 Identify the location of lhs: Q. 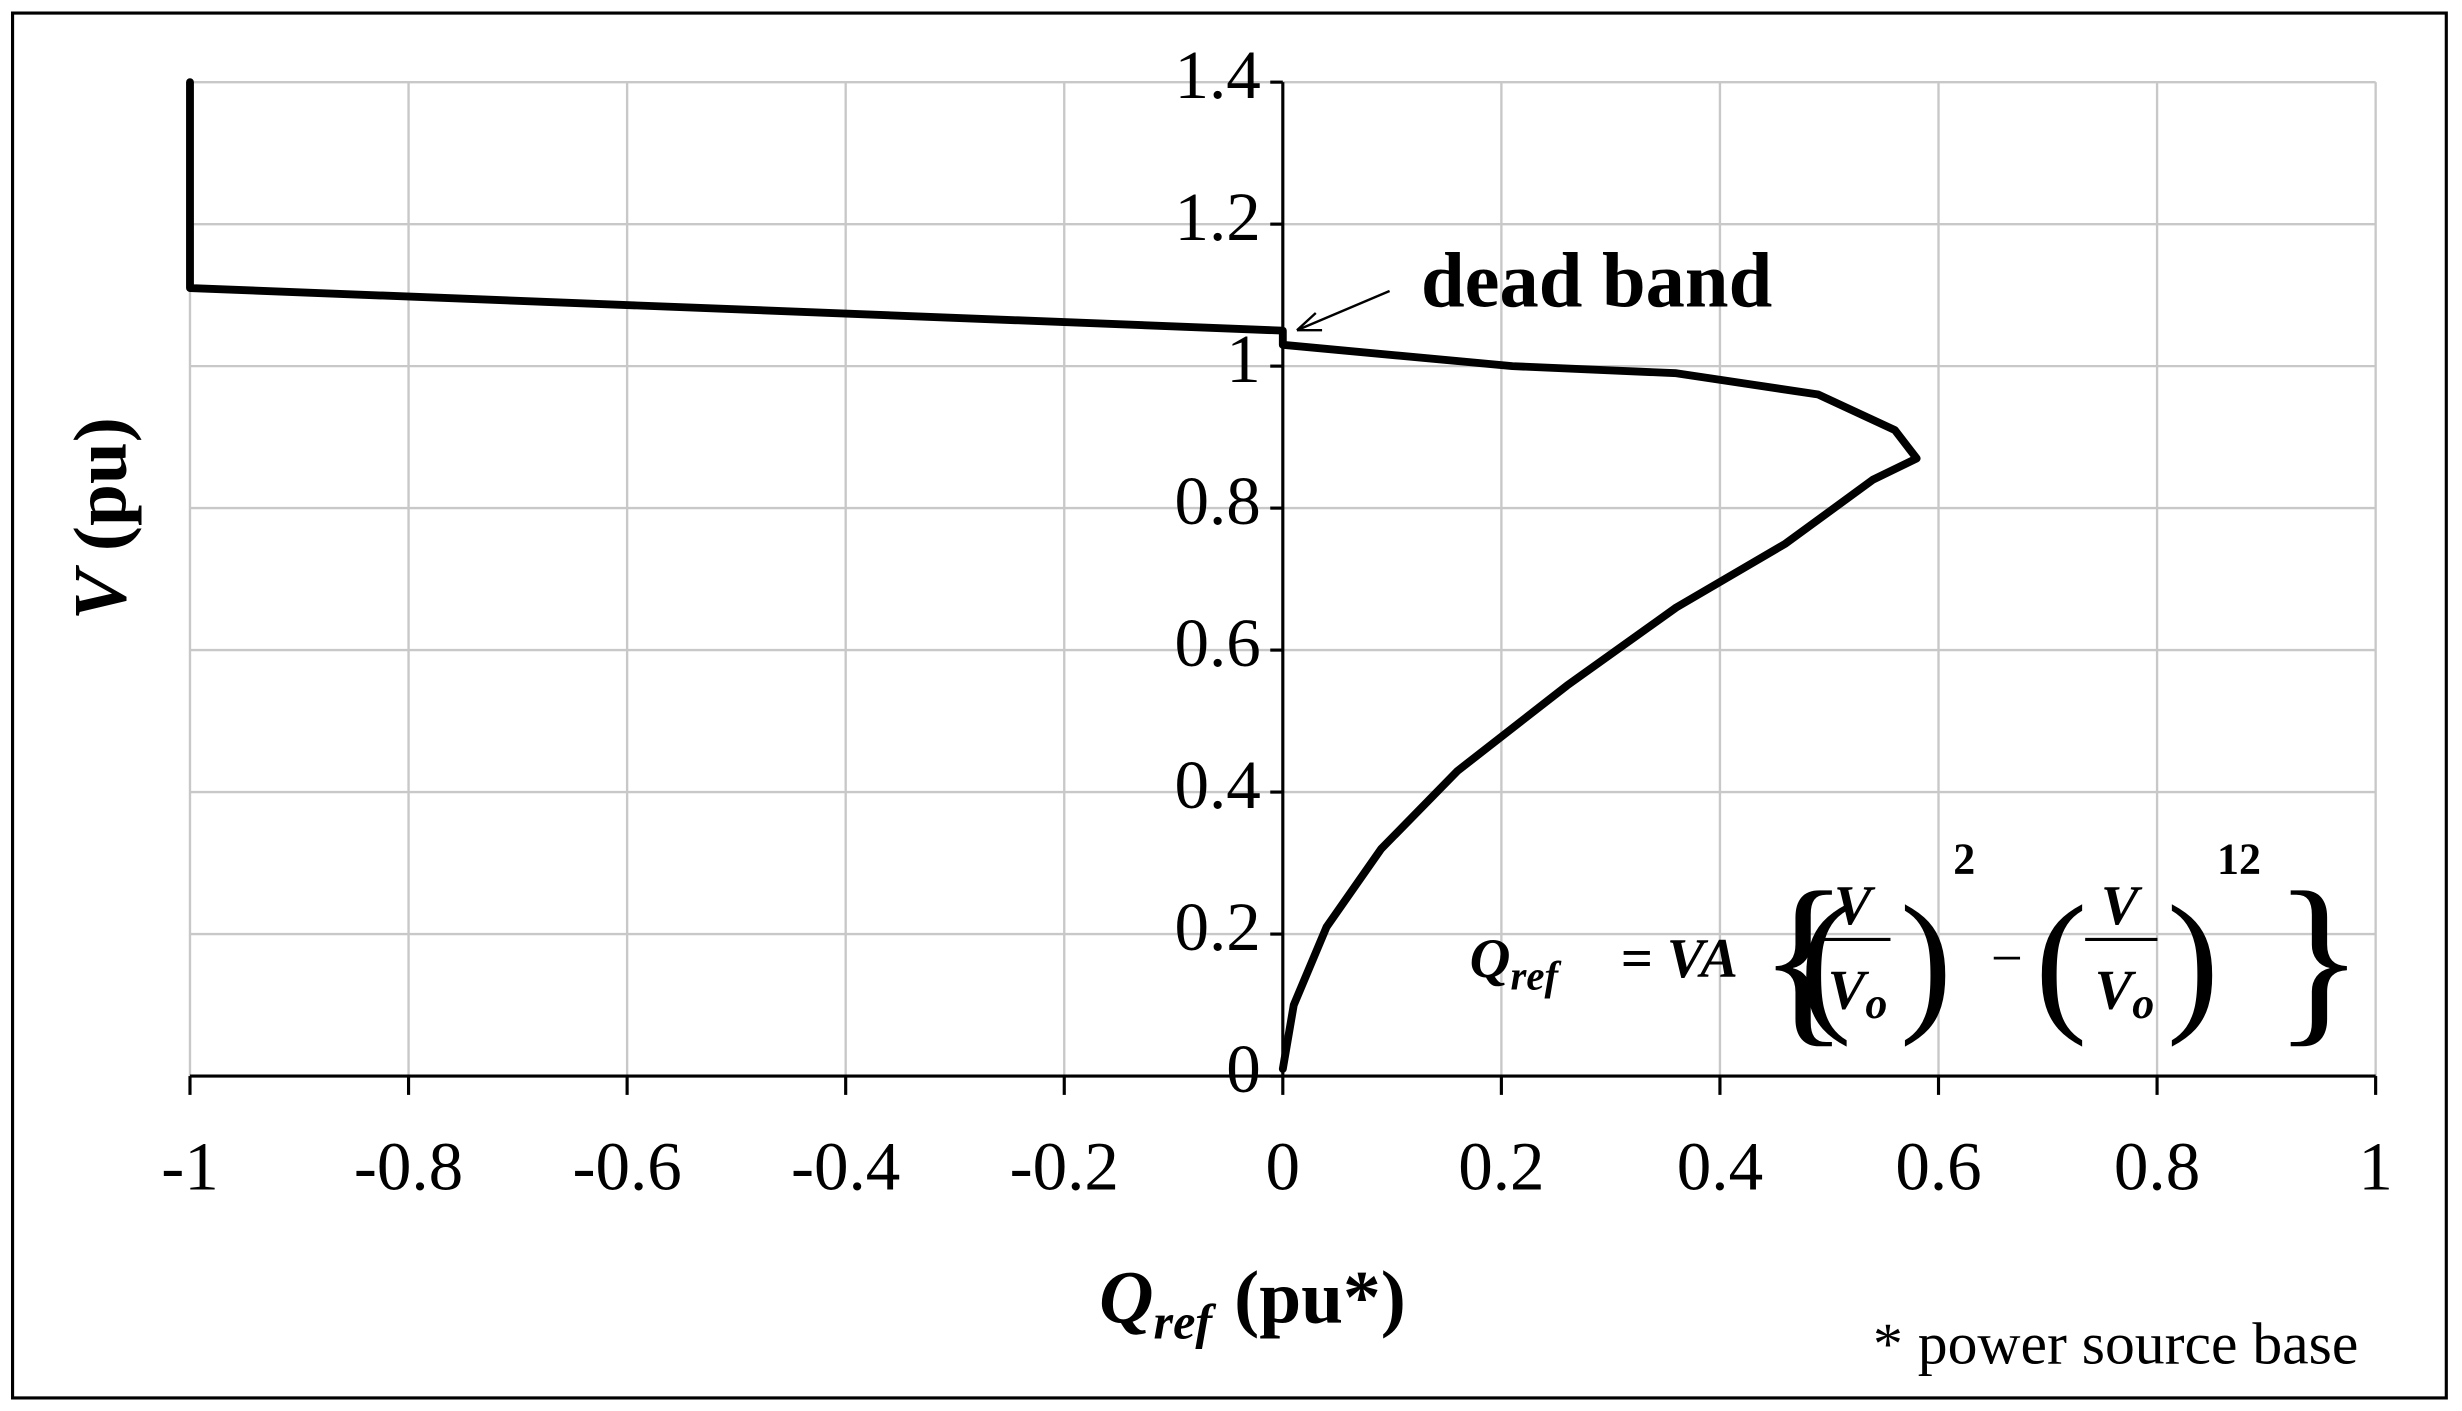
(1490, 959).